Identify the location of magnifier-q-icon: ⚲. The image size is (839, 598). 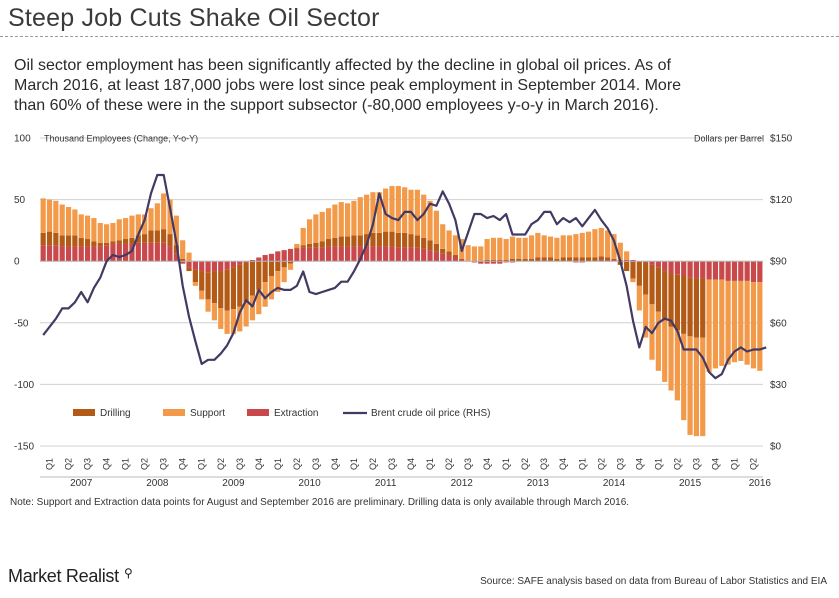
(128, 573).